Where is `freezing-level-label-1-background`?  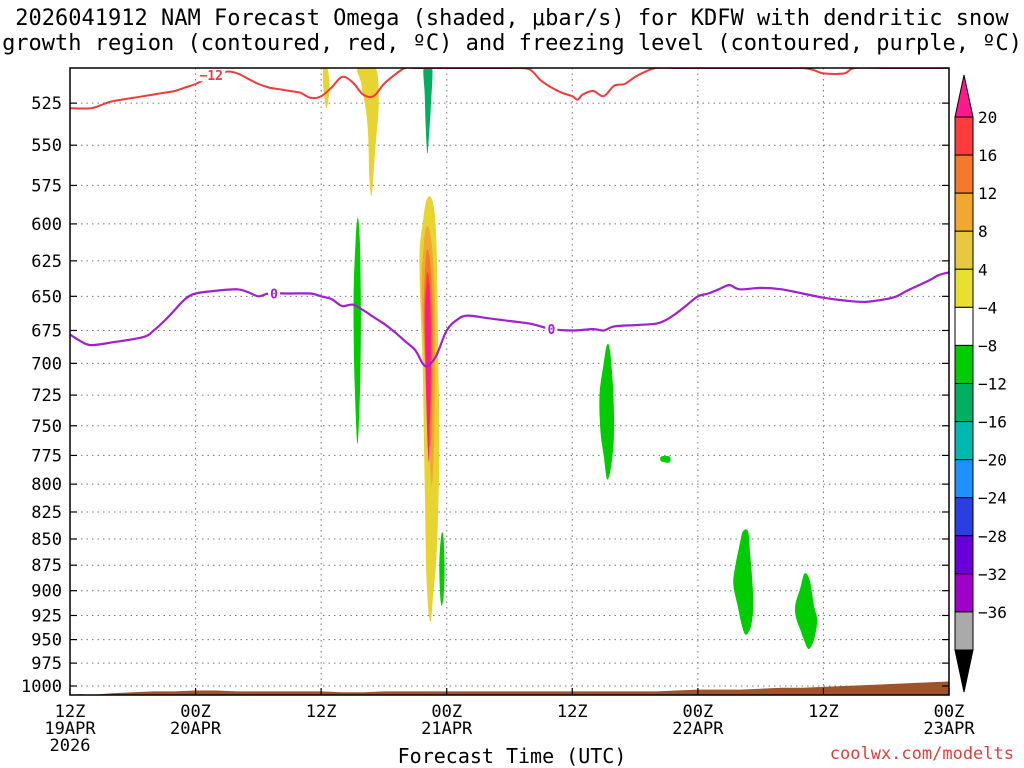
freezing-level-label-1-background is located at coordinates (274, 293).